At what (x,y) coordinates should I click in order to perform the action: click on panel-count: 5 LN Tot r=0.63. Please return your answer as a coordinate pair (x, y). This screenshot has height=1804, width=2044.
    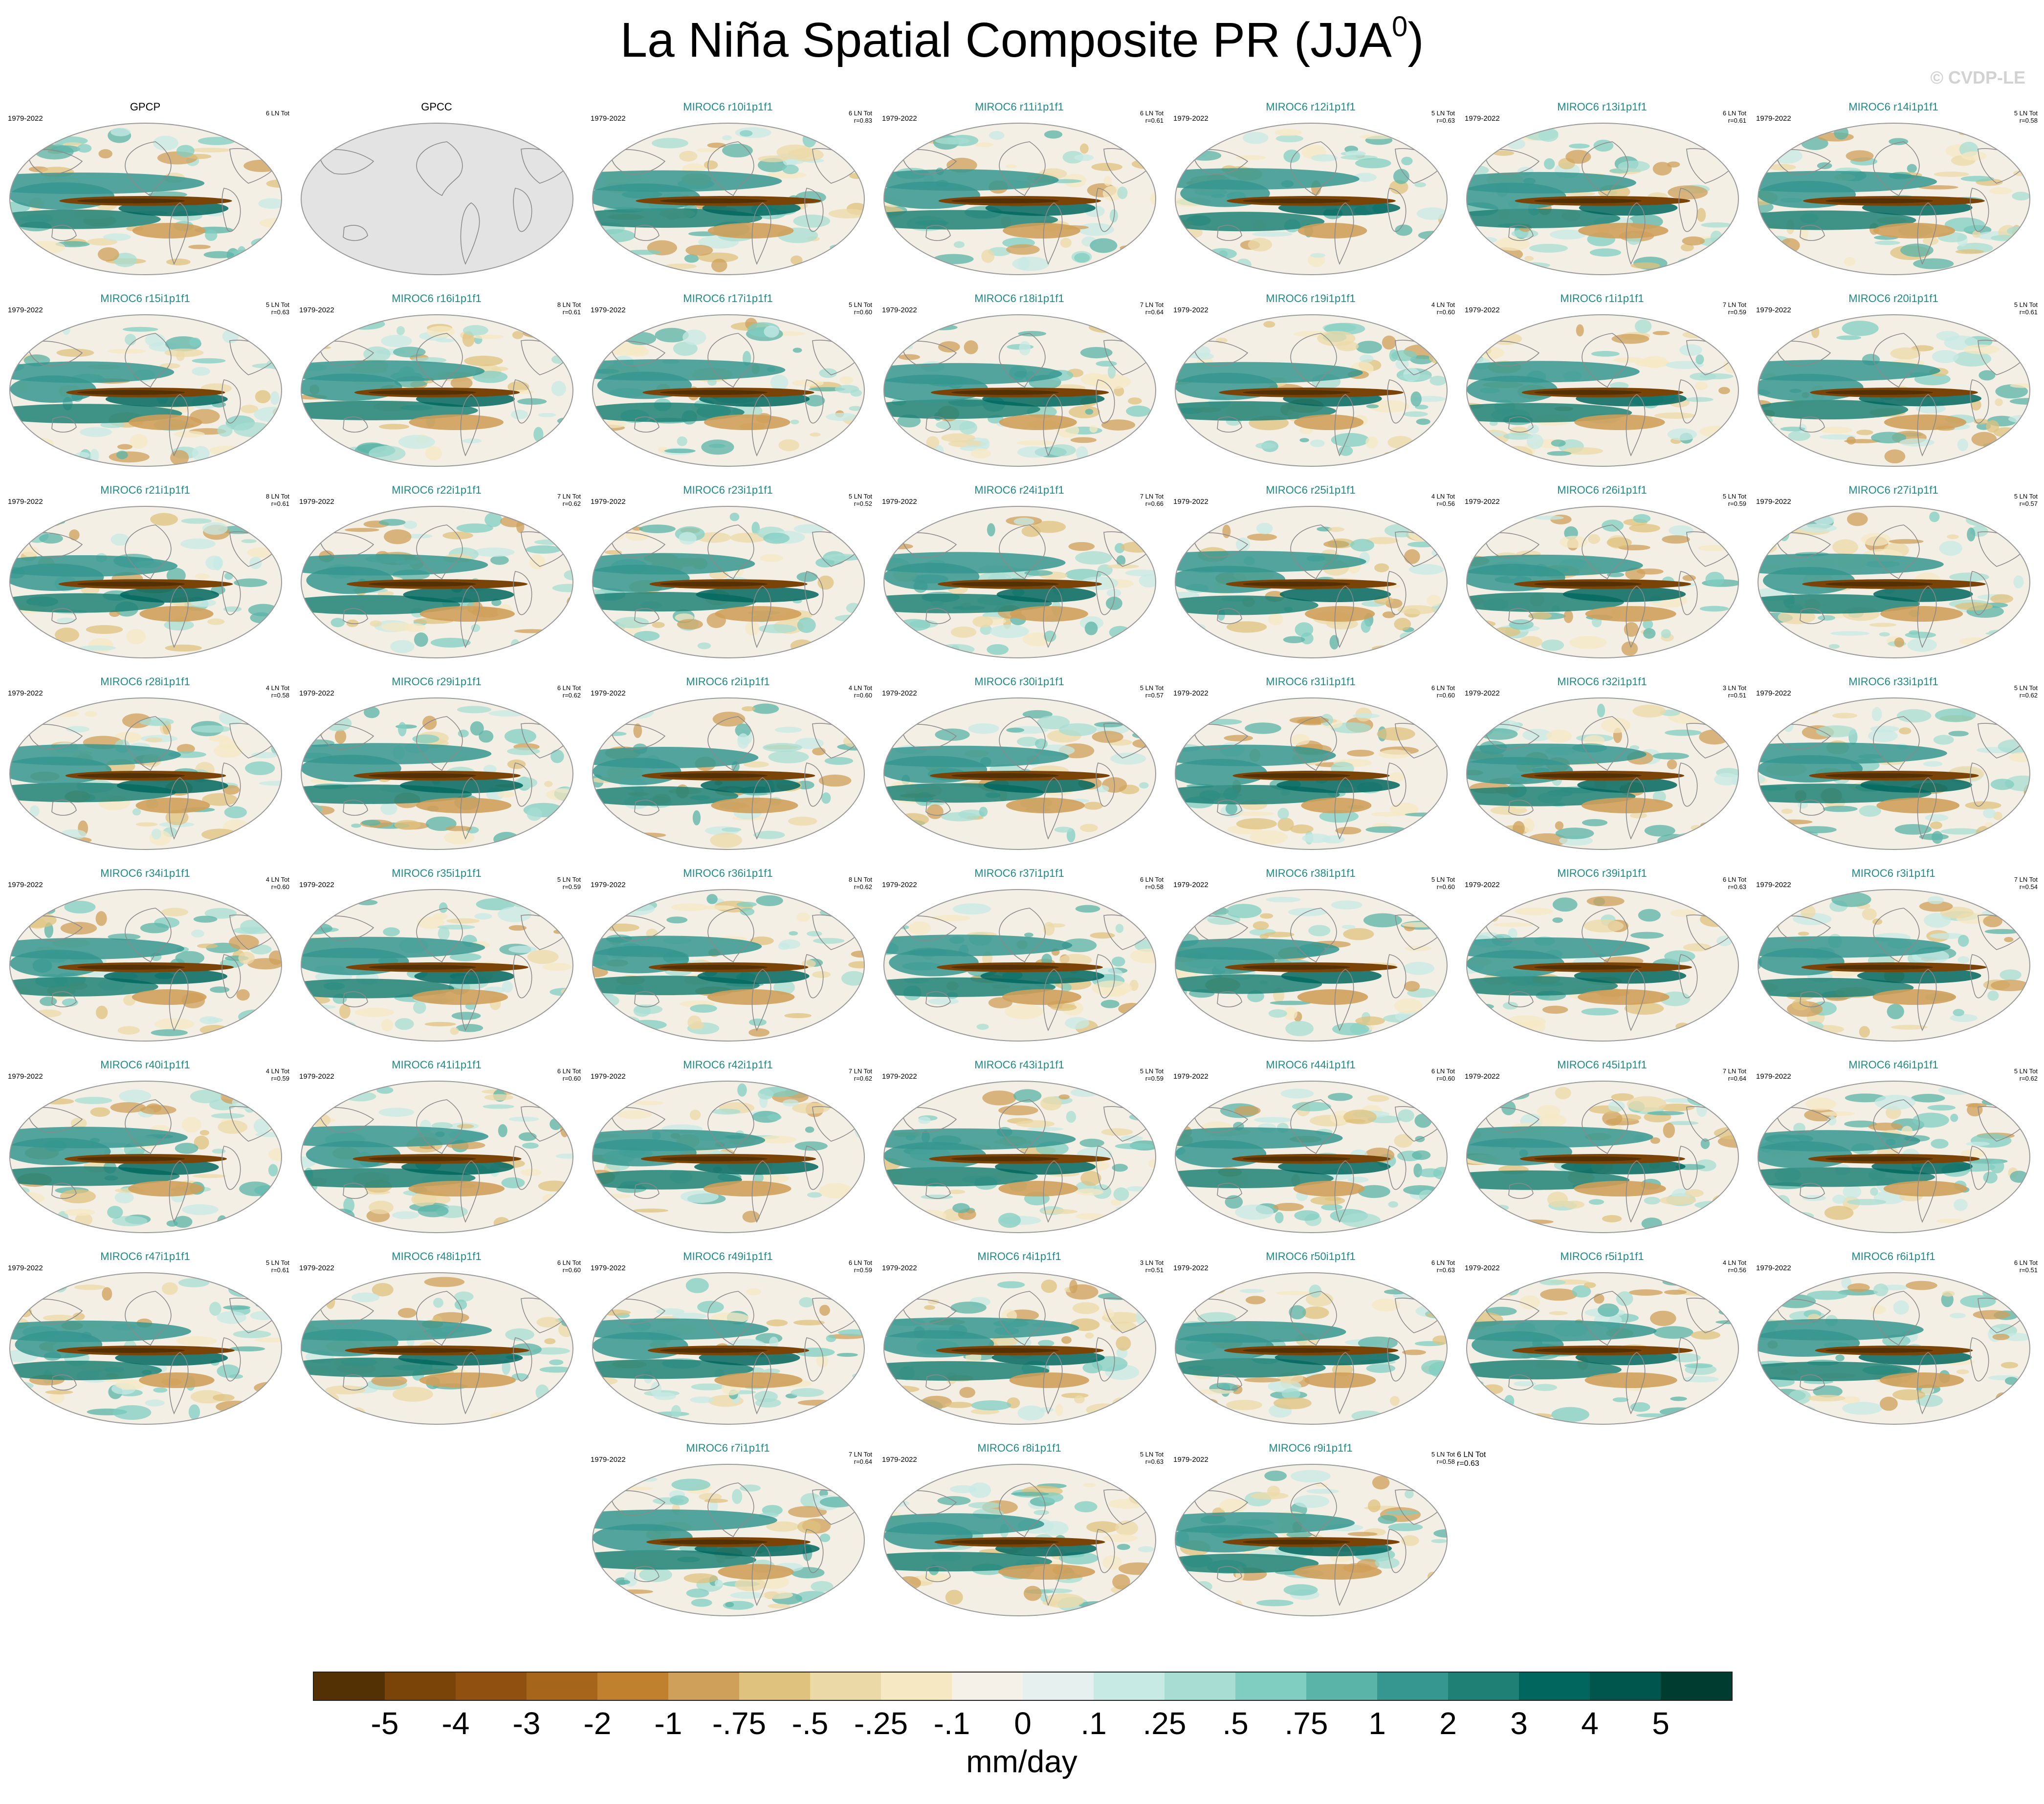
    Looking at the image, I should click on (277, 308).